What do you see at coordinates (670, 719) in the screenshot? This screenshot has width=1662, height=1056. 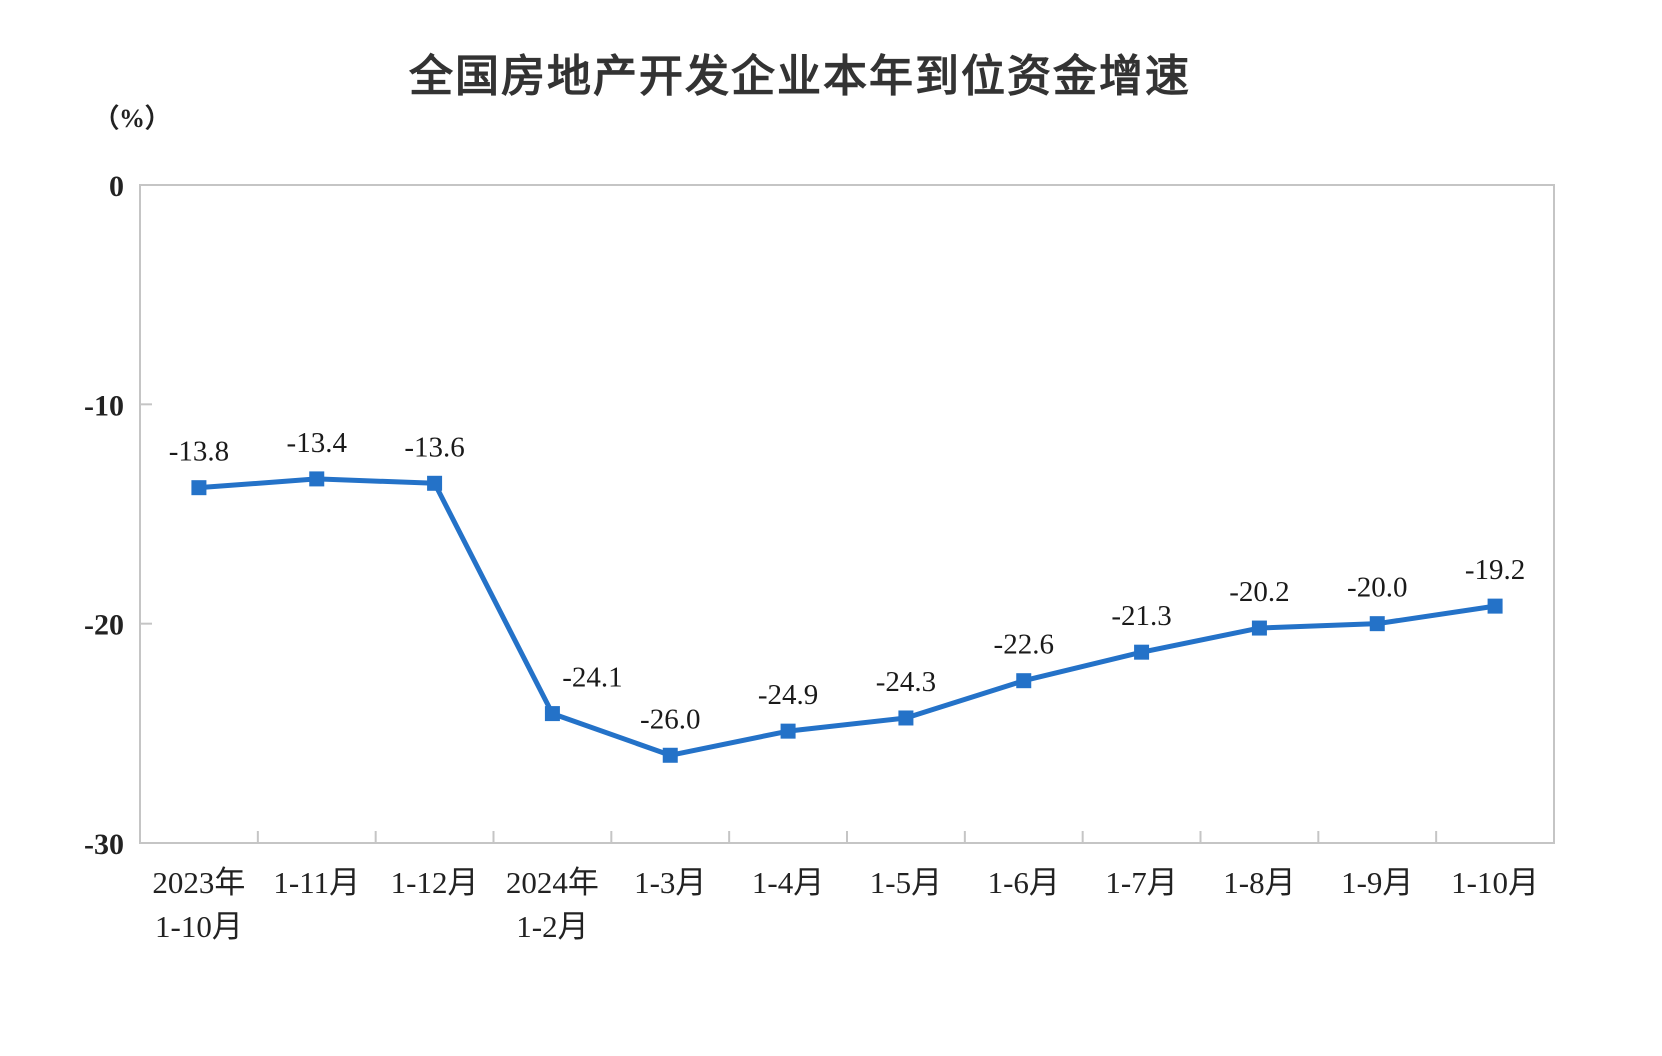 I see `data-point-label: -26.0` at bounding box center [670, 719].